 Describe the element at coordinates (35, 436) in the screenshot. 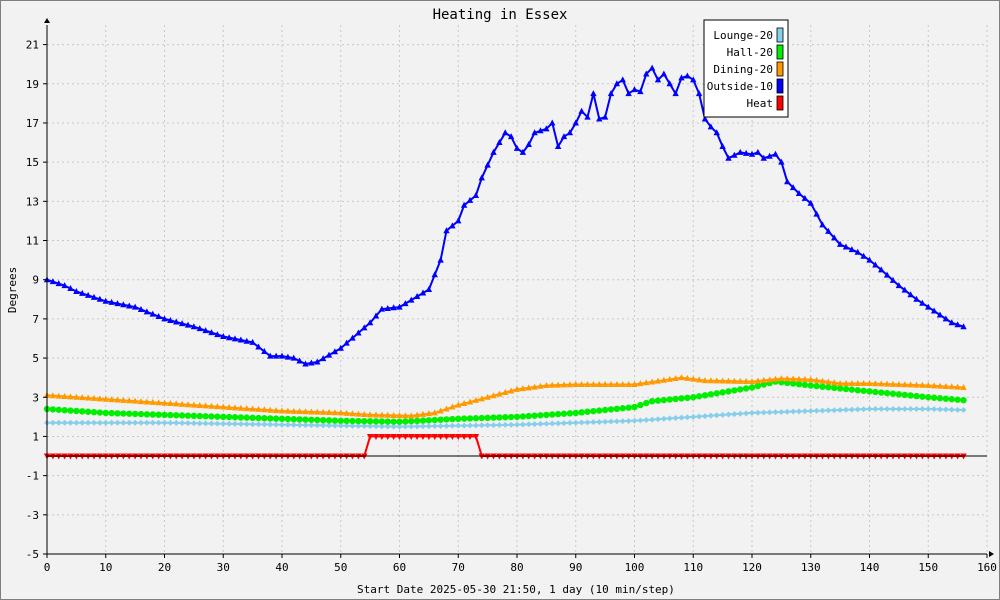

I see `y-tick-label: 1` at that location.